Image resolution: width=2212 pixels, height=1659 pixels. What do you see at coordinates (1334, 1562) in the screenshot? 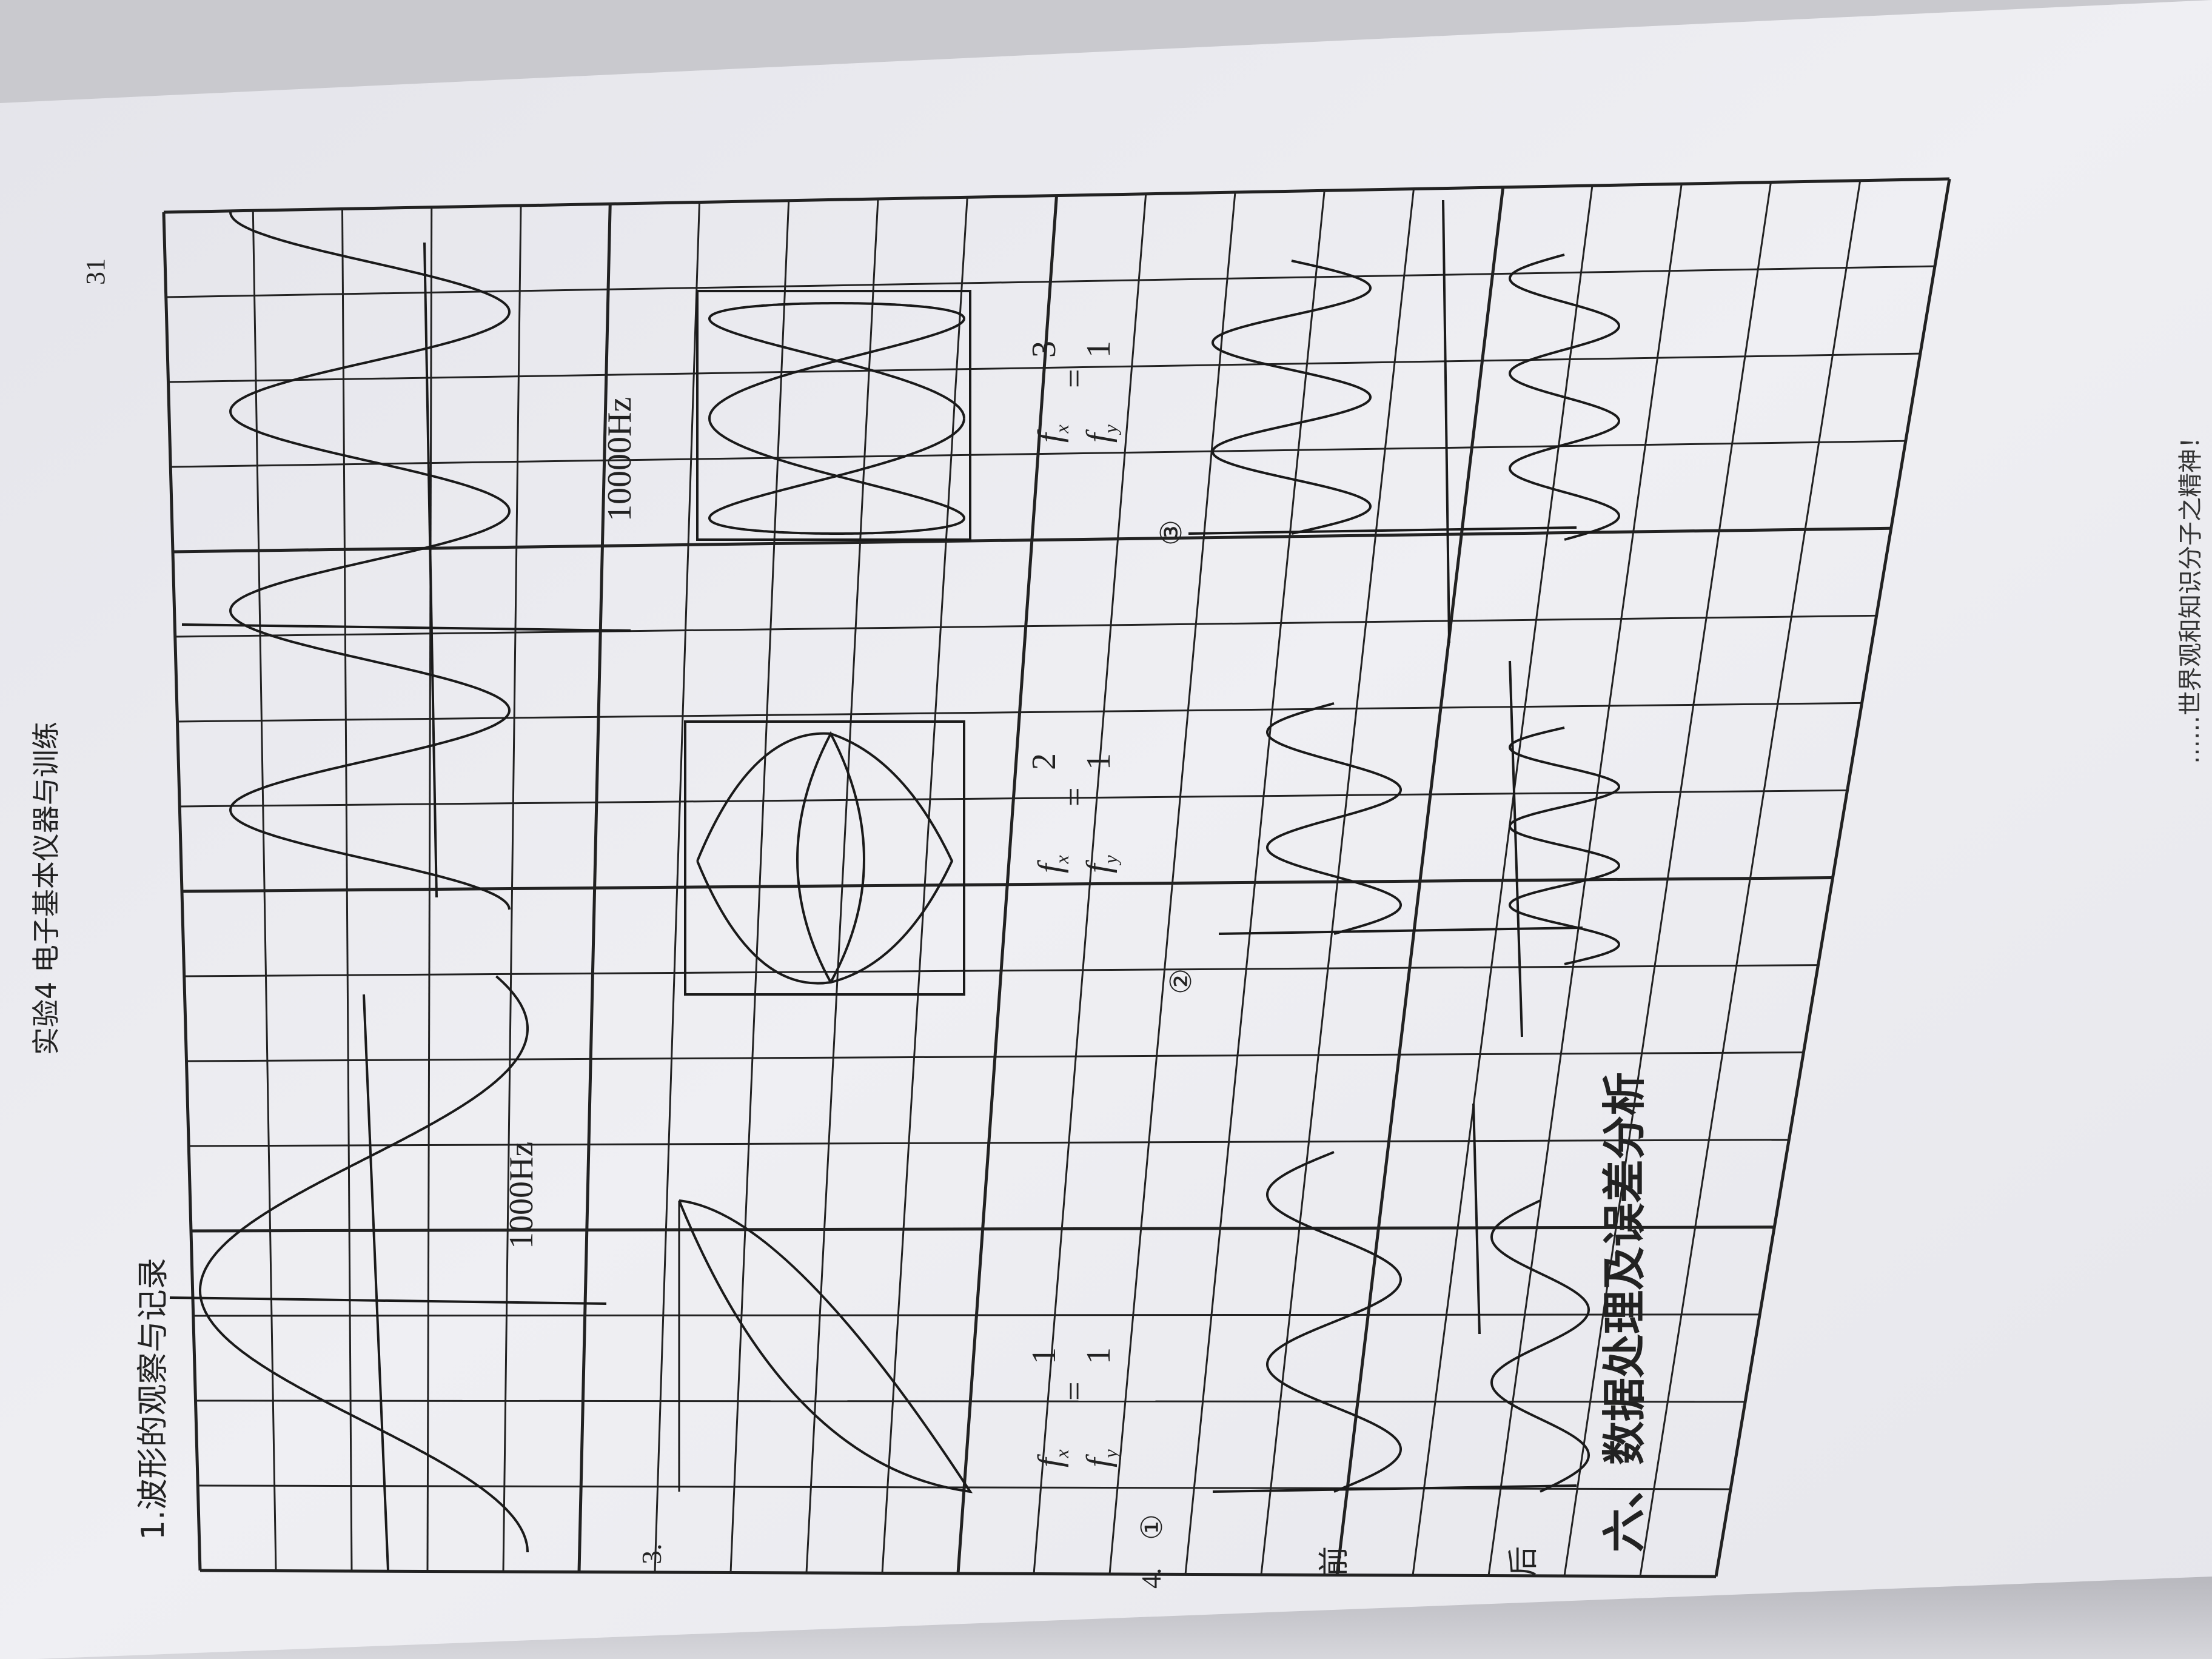
I see `row-label-before: 前` at bounding box center [1334, 1562].